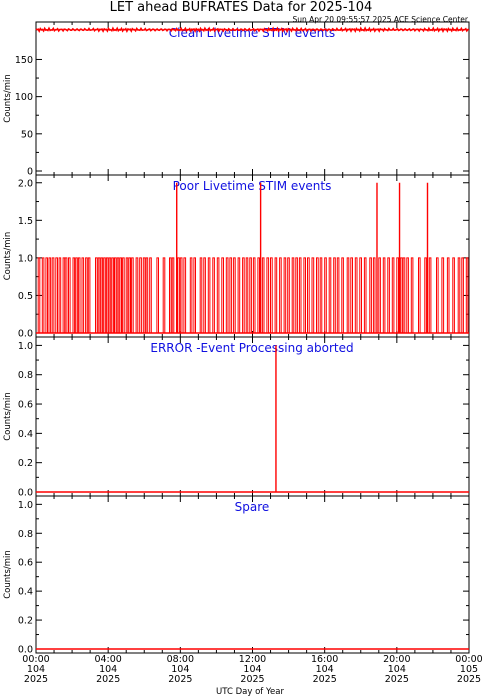  Describe the element at coordinates (24, 97) in the screenshot. I see `y-tick-label: 100` at that location.